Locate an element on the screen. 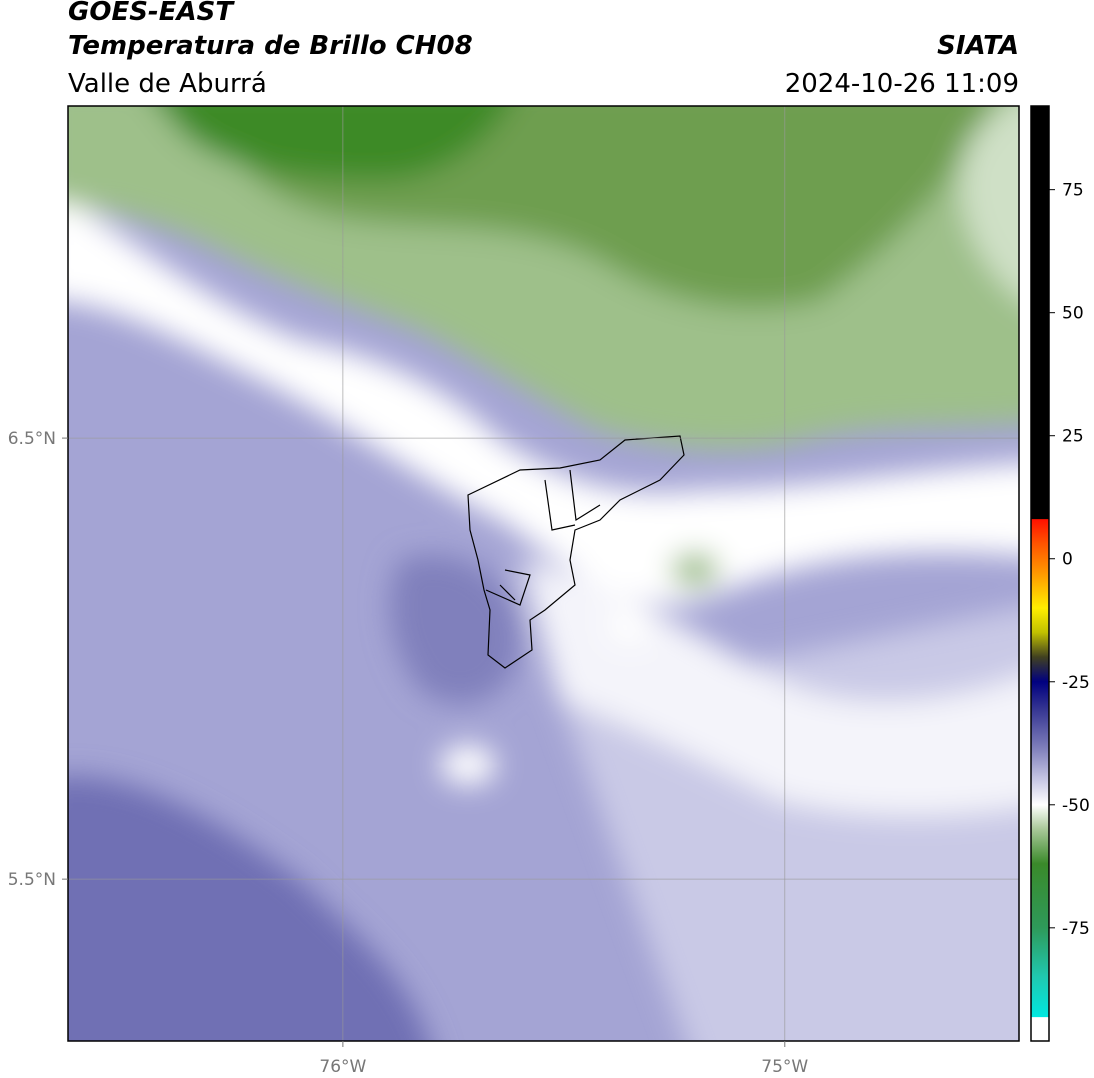 This screenshot has width=1094, height=1078. y-tick-label: 6.5°N is located at coordinates (32, 439).